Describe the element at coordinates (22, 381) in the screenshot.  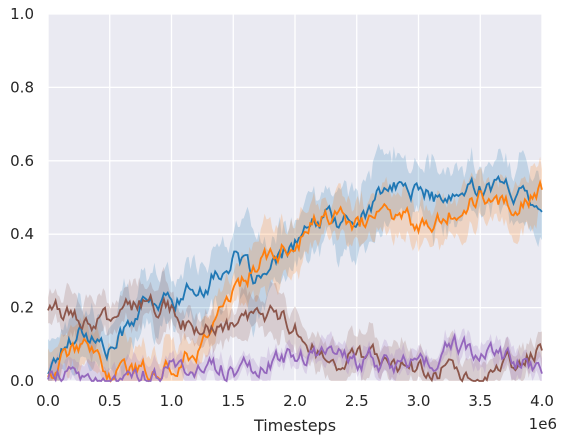
I see `y-tick-label: 0.0` at that location.